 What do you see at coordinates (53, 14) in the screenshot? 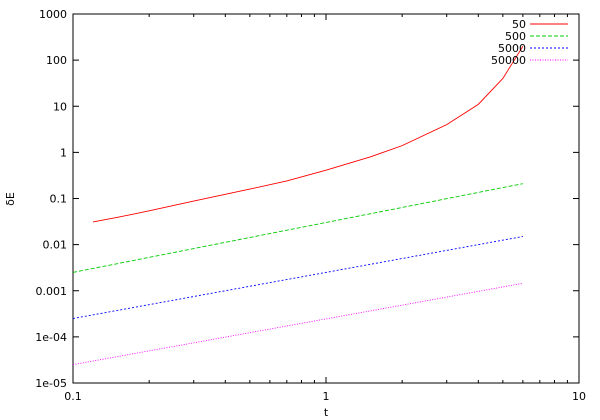
I see `y-tick-label: 1000` at bounding box center [53, 14].